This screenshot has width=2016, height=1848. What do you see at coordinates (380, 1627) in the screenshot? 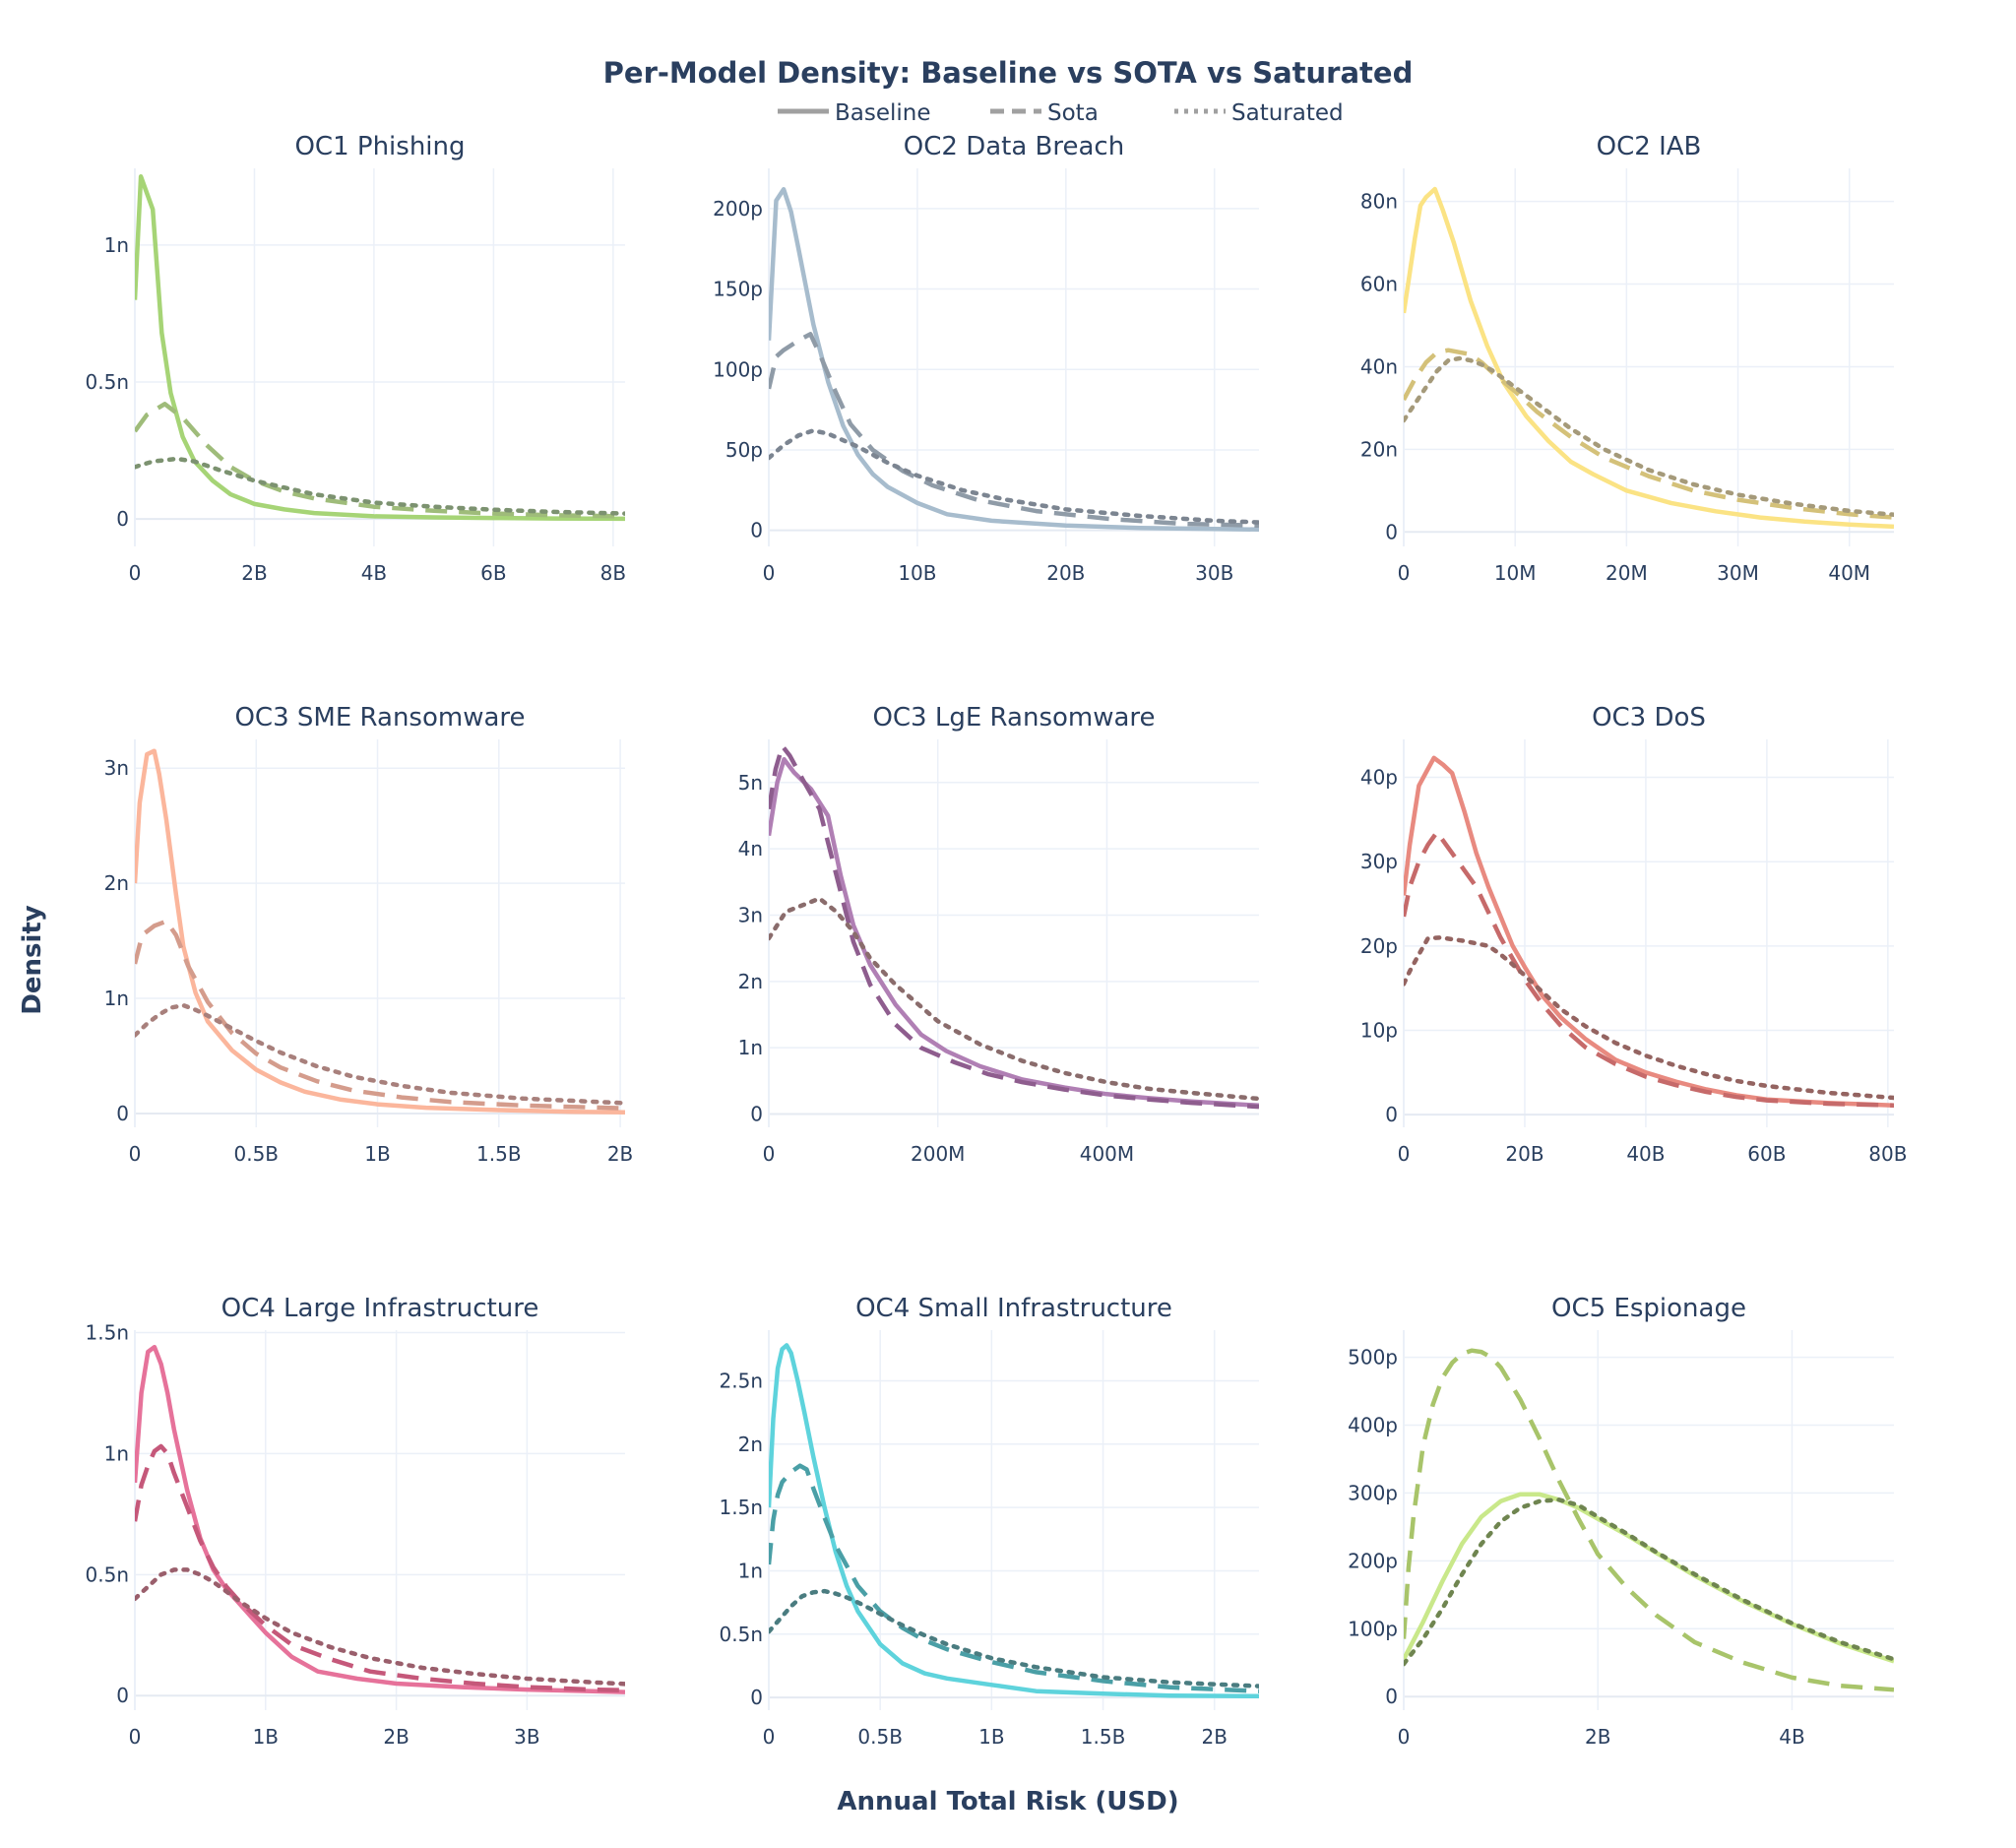
I see `series-line-oc4-large-infrastructure-saturated` at bounding box center [380, 1627].